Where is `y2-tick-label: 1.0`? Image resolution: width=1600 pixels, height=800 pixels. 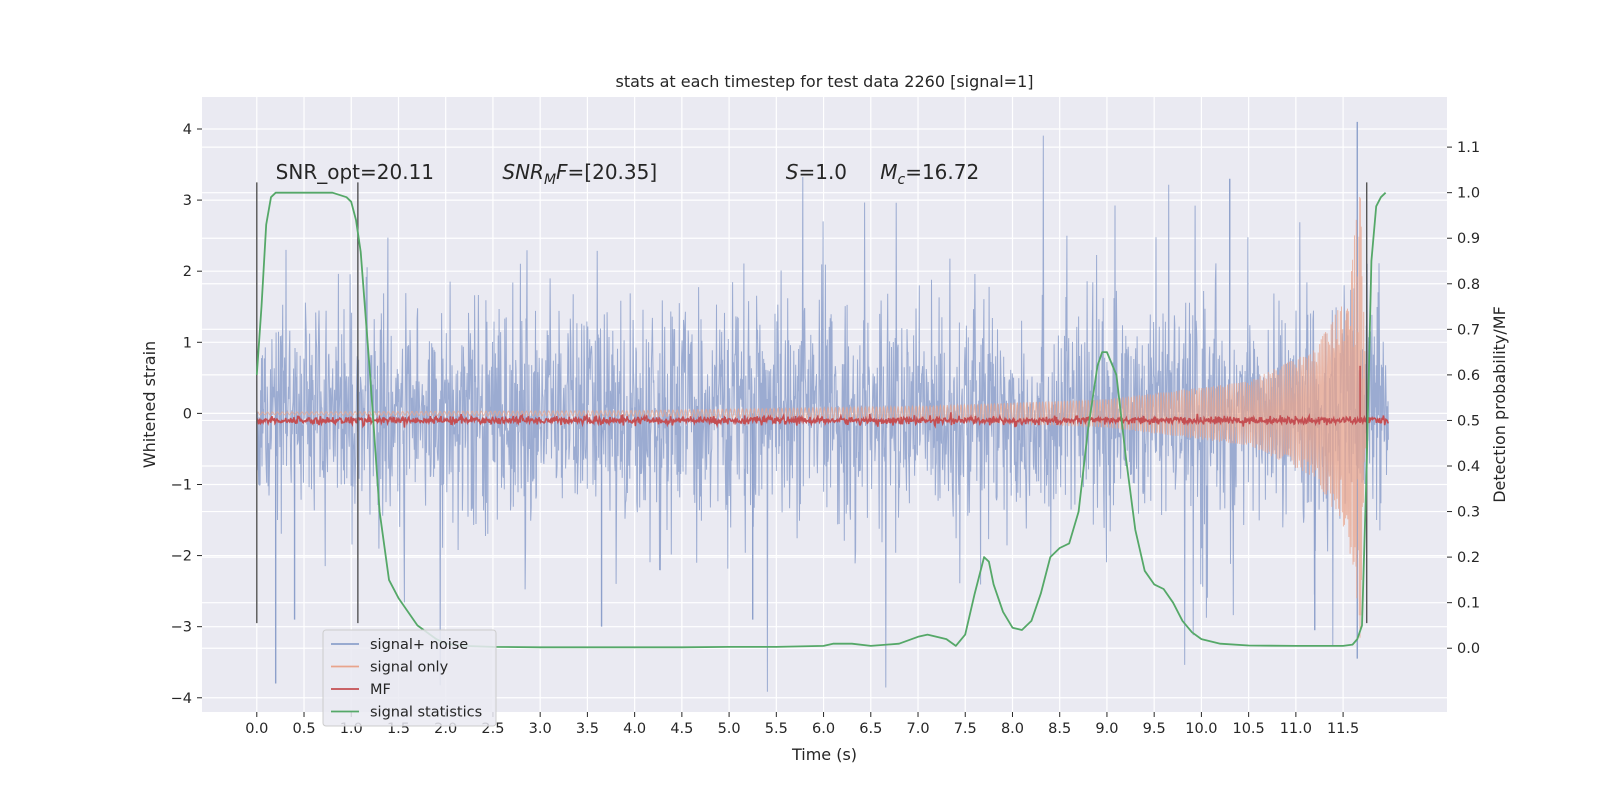 y2-tick-label: 1.0 is located at coordinates (1468, 194).